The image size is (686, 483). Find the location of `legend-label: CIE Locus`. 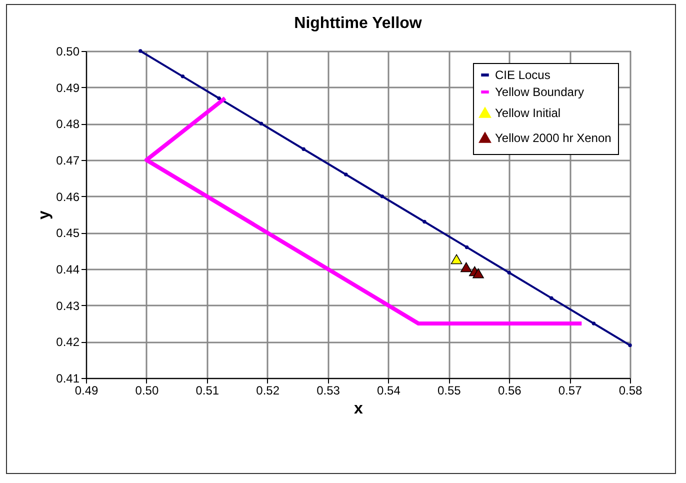

legend-label: CIE Locus is located at coordinates (522, 75).